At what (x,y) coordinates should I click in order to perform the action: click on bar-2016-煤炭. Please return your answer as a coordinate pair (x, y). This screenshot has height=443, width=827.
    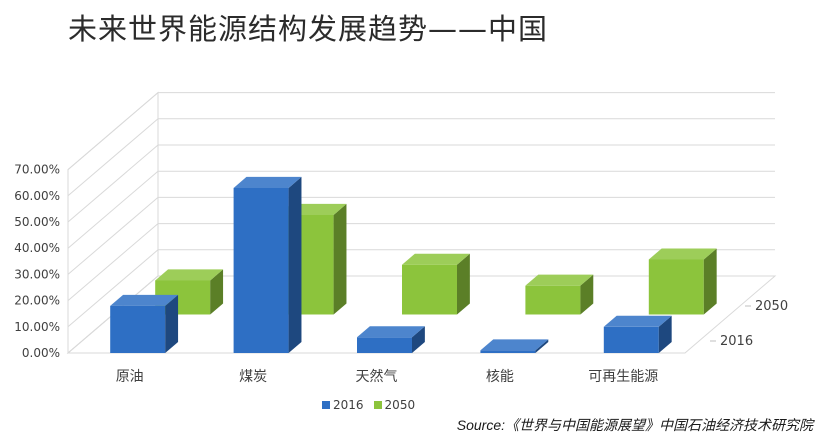
    Looking at the image, I should click on (267, 264).